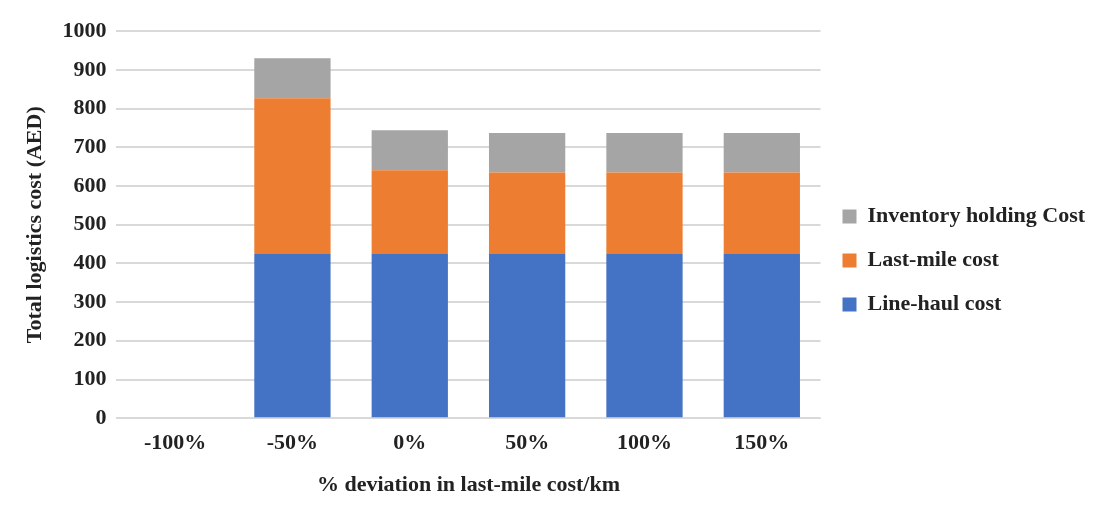 This screenshot has width=1106, height=525. What do you see at coordinates (90, 378) in the screenshot?
I see `y-tick-label: 100` at bounding box center [90, 378].